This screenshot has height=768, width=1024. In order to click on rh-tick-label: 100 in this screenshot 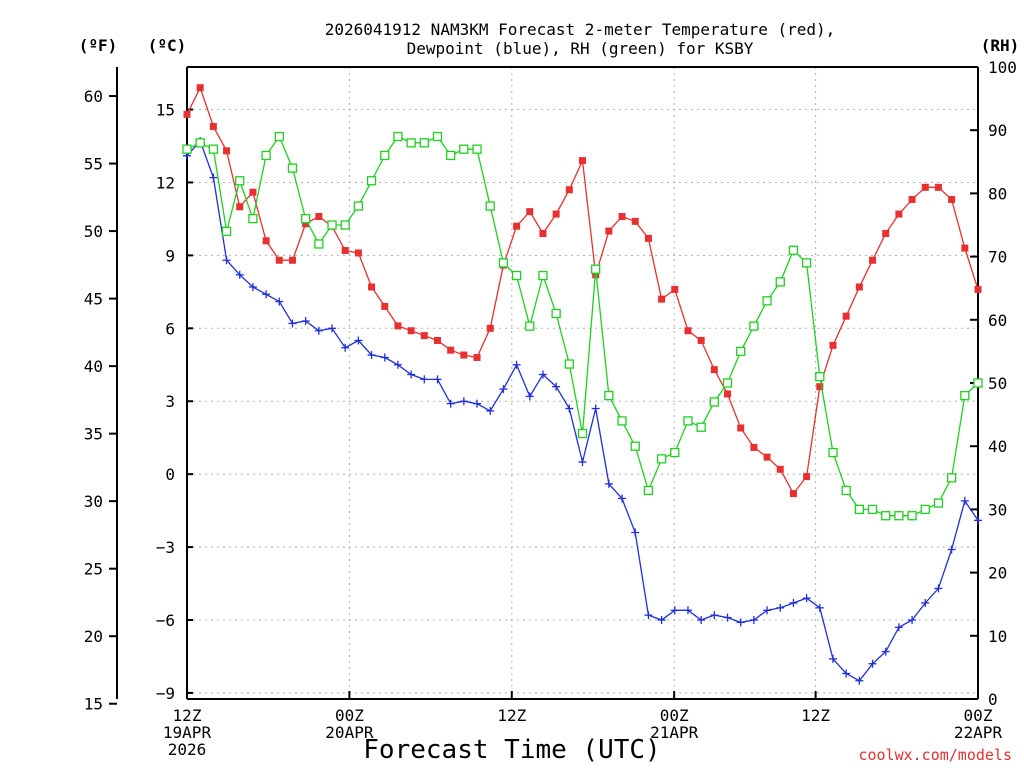, I will do `click(1002, 67)`.